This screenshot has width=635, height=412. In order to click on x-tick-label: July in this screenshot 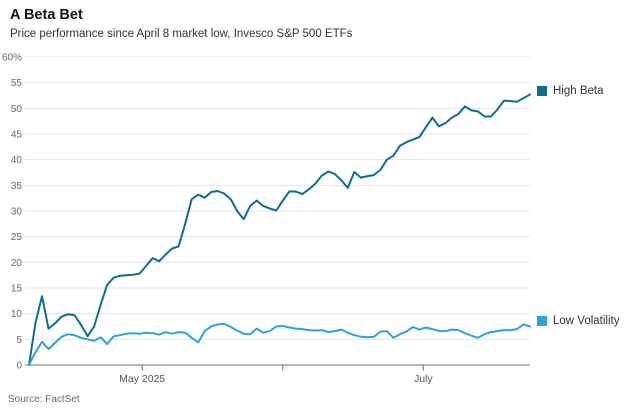, I will do `click(423, 379)`.